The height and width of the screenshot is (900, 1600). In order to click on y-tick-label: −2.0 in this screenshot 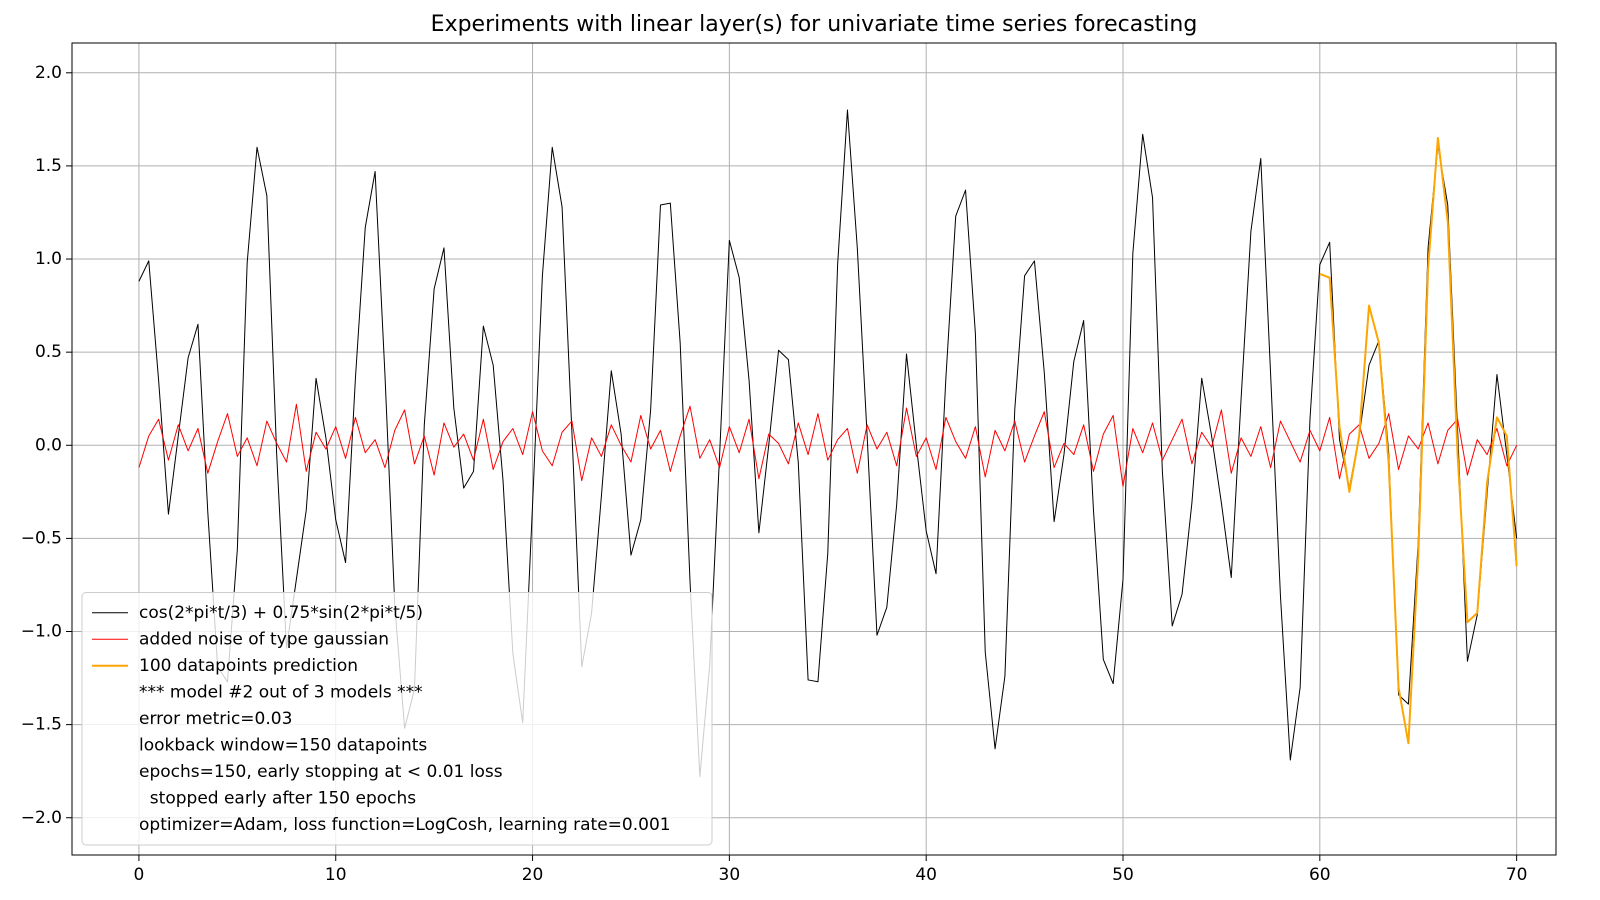, I will do `click(41, 818)`.